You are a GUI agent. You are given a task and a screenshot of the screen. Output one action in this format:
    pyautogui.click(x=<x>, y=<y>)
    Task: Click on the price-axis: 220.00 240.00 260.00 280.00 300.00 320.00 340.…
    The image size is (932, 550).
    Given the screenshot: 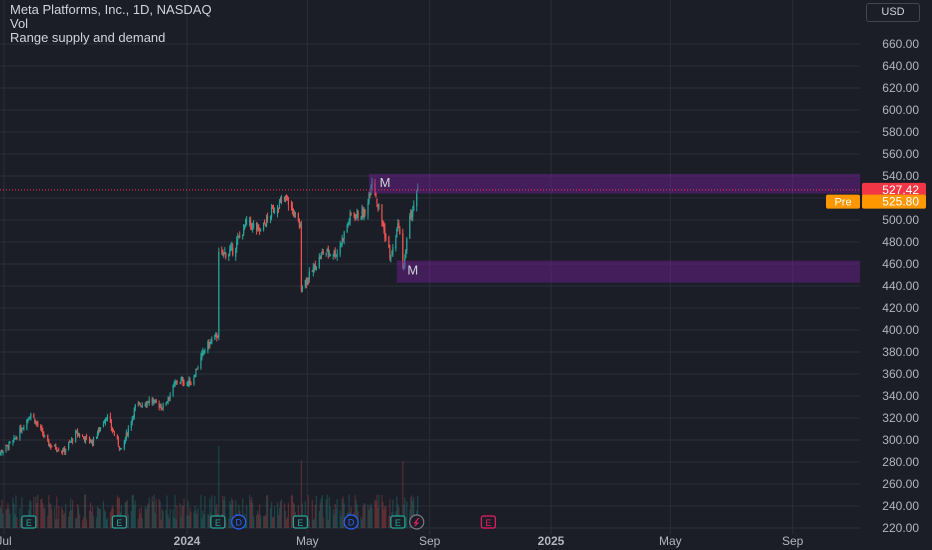 What is the action you would take?
    pyautogui.click(x=900, y=286)
    